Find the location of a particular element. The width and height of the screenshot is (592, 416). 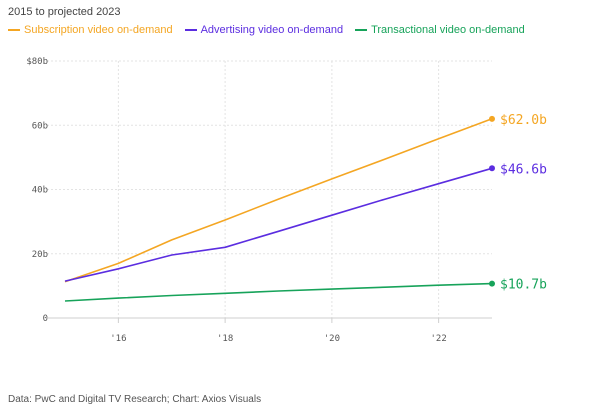

y-tick-label: 0 is located at coordinates (45, 319).